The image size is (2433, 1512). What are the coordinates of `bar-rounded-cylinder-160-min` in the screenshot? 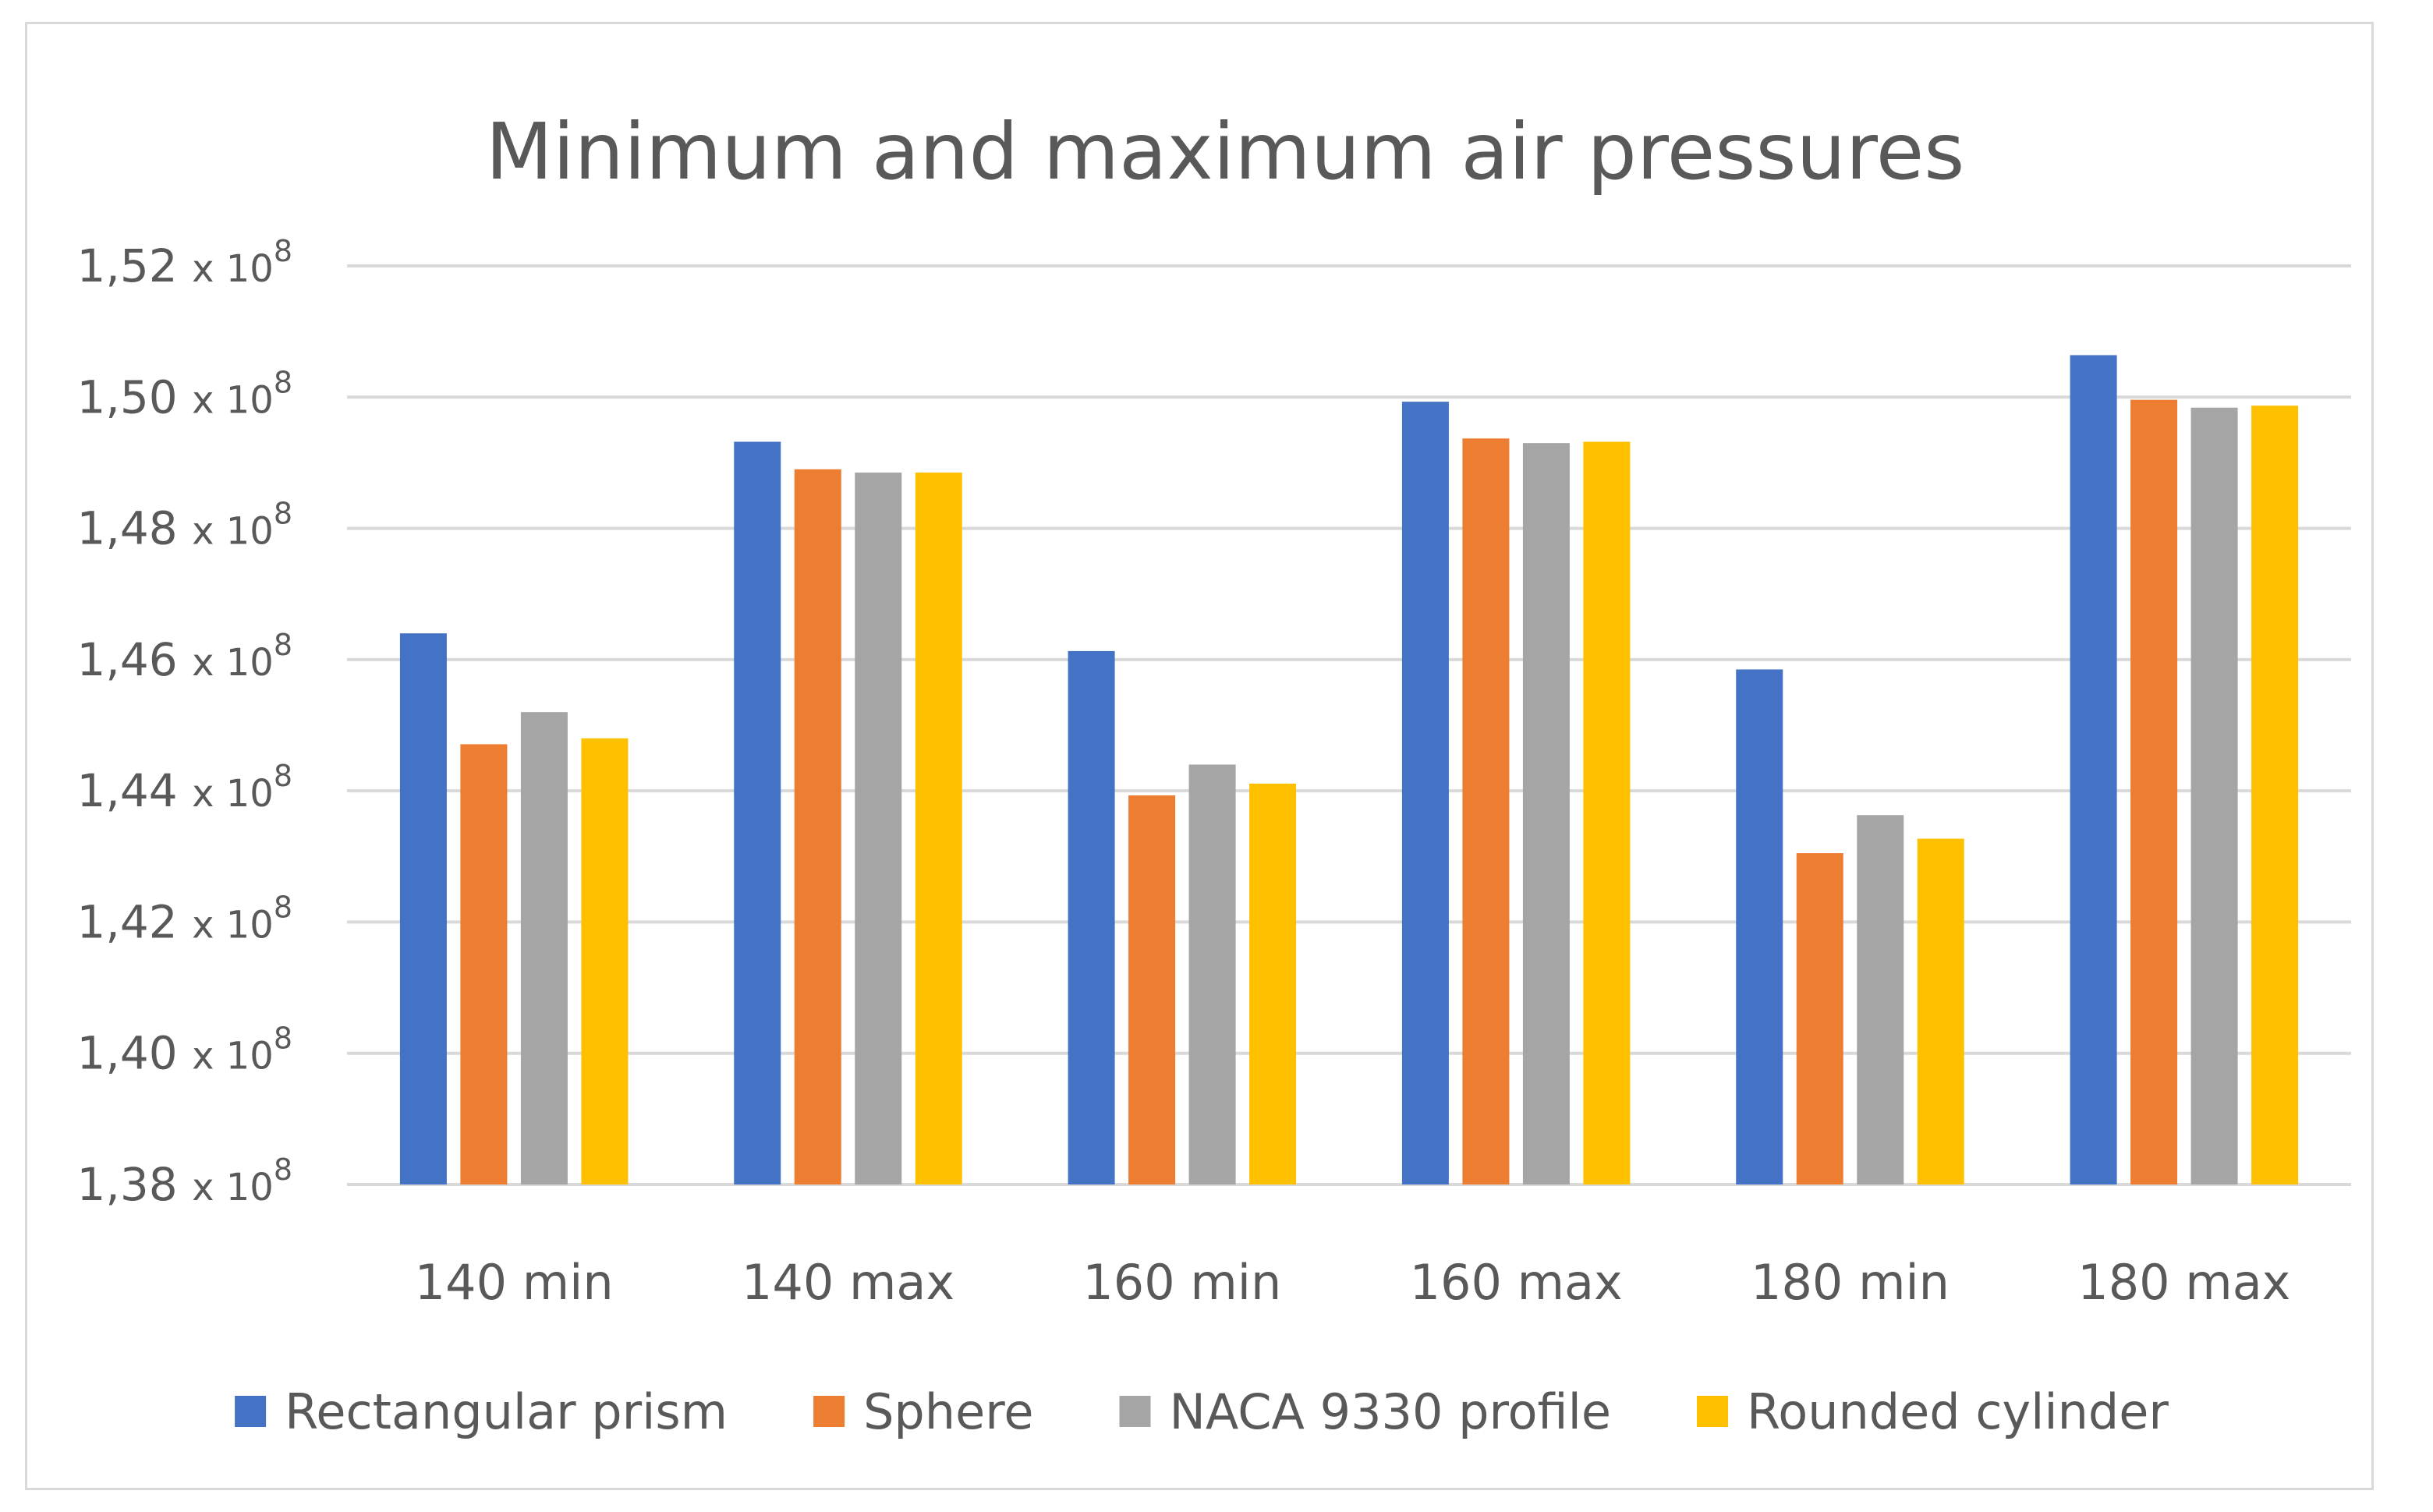 It's located at (1273, 983).